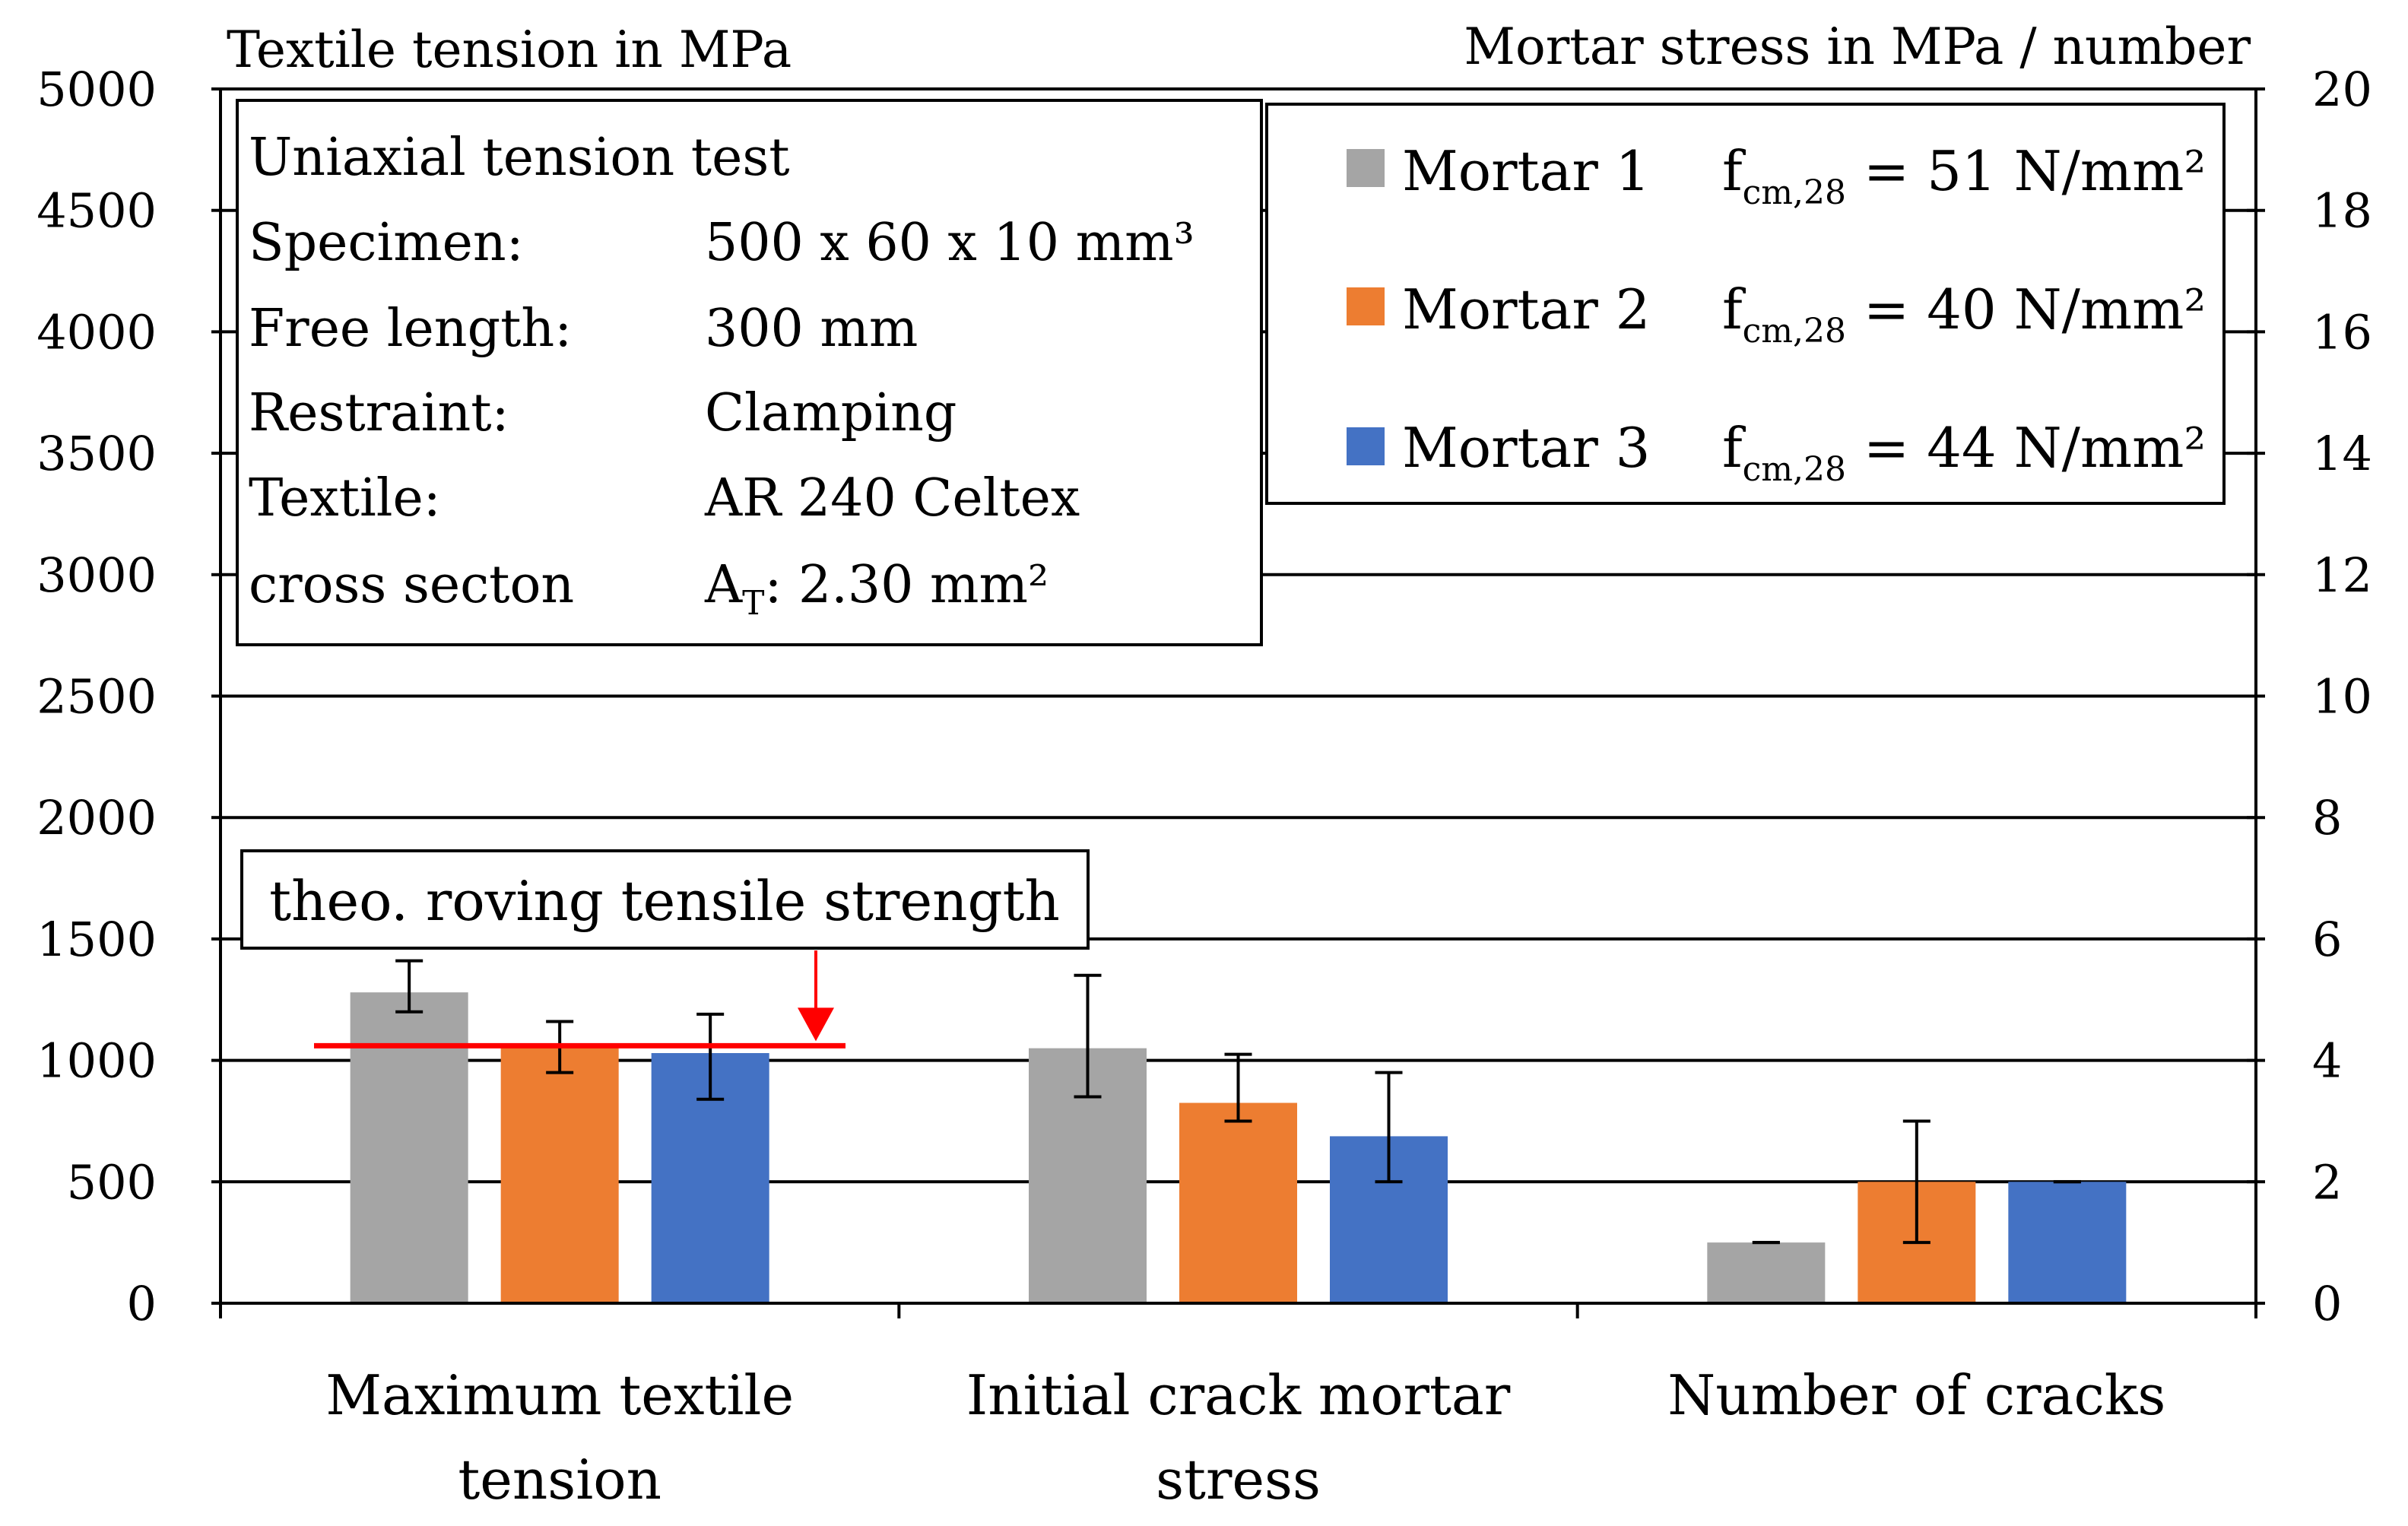 The width and height of the screenshot is (2408, 1526). I want to click on right-tick-label: 10, so click(2342, 697).